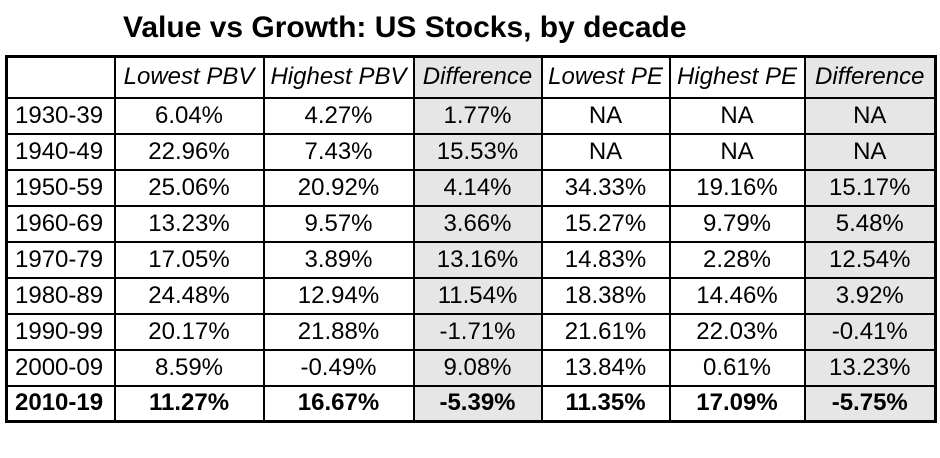  I want to click on value-cell: 13.23%, so click(189, 223).